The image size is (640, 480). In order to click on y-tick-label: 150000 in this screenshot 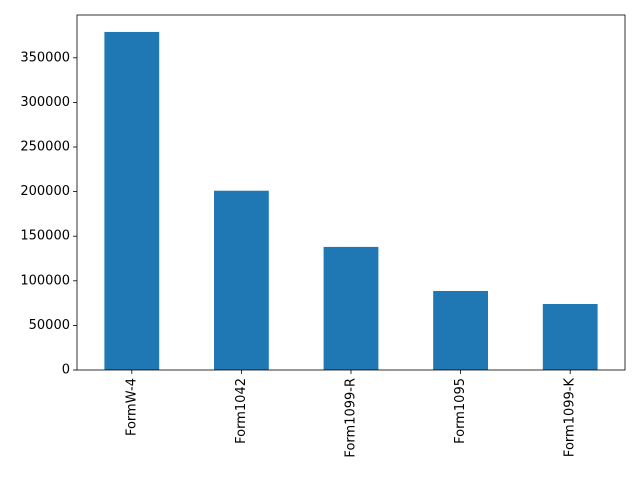, I will do `click(45, 236)`.